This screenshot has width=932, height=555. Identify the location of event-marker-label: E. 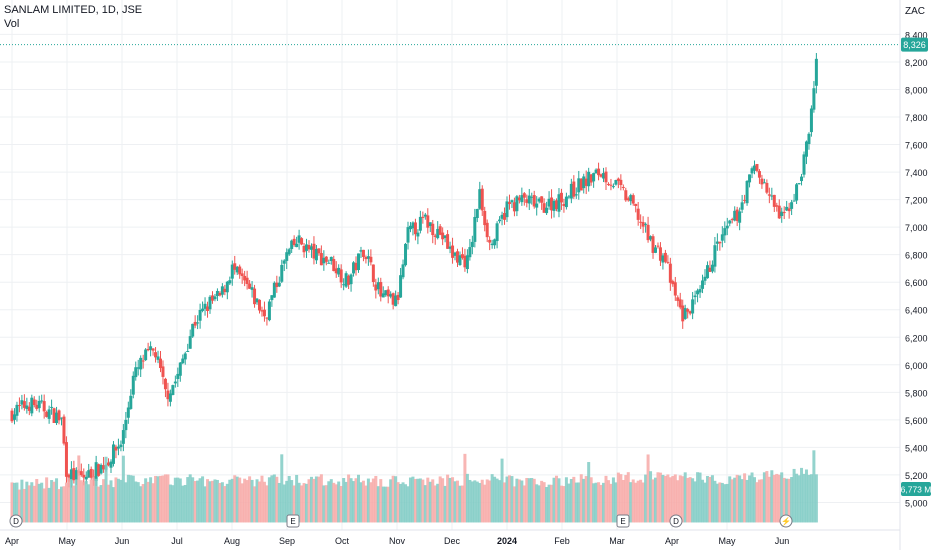
(292, 521).